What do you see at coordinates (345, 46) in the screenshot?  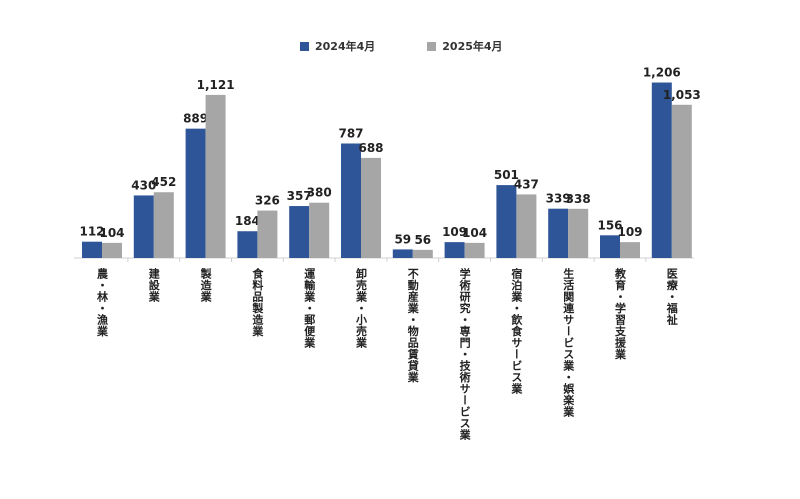 I see `legend-label-2024: 2024年4月` at bounding box center [345, 46].